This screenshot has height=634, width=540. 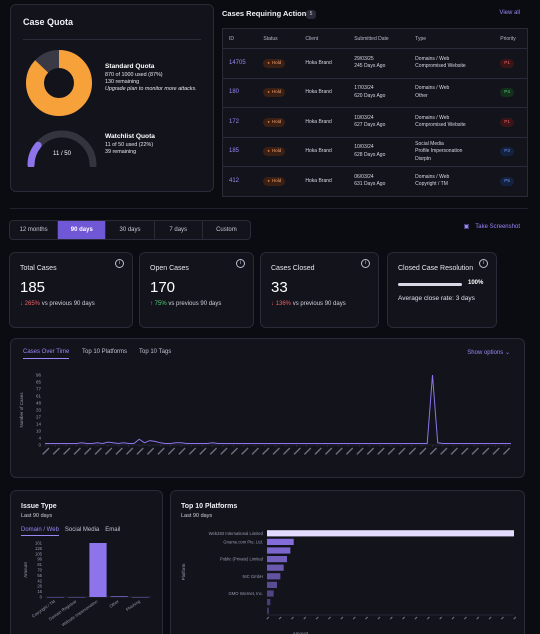 What do you see at coordinates (33, 287) in the screenshot?
I see `stat-value: 185` at bounding box center [33, 287].